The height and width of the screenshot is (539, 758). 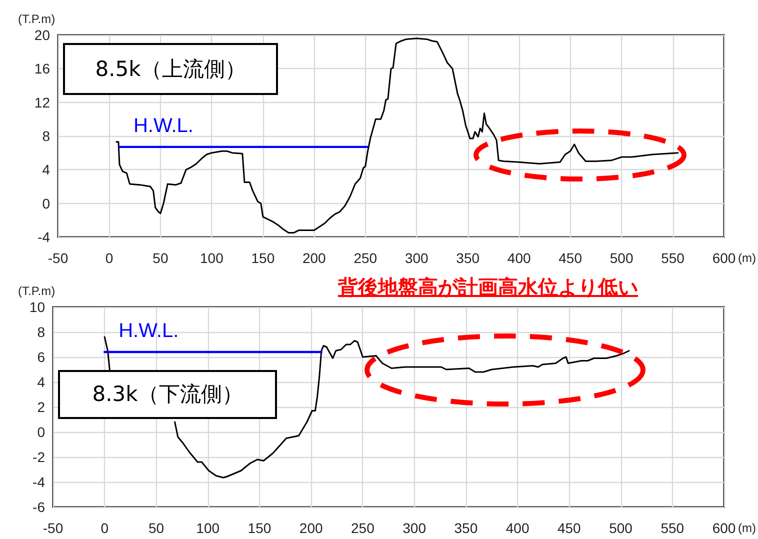 I want to click on y-tick-label: 6, so click(x=41, y=357).